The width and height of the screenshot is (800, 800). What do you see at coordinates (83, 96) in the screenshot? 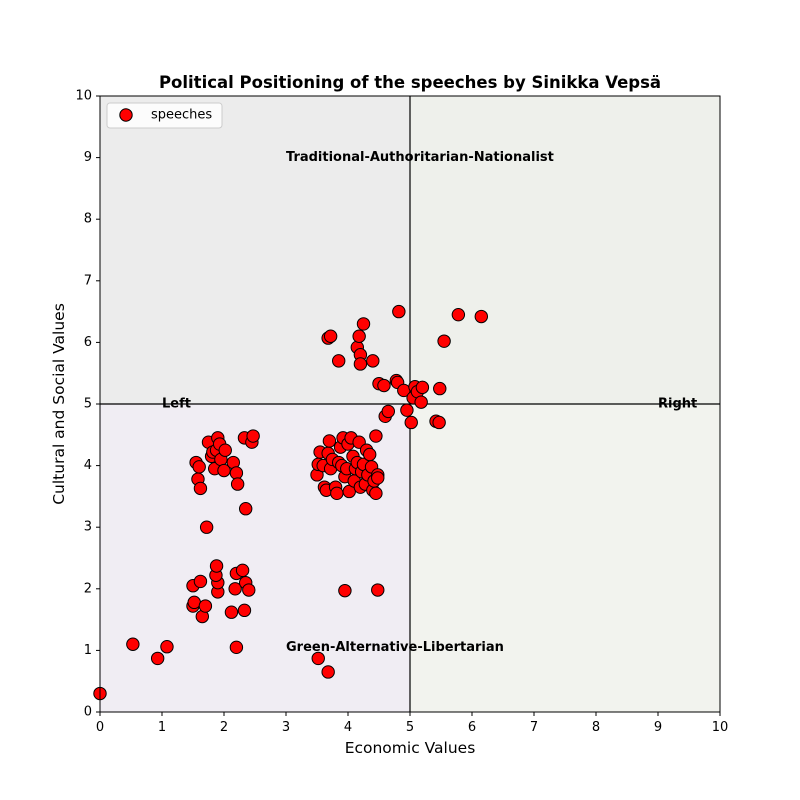
I see `y-tick-label: 10` at bounding box center [83, 96].